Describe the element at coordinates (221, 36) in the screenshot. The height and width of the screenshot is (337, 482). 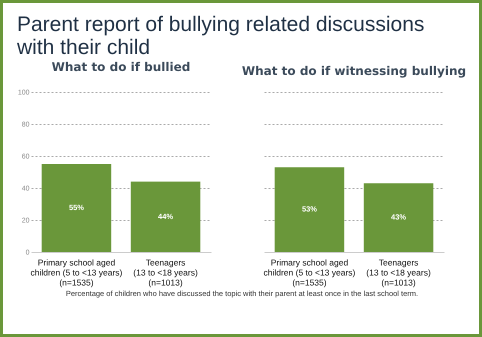
I see `chart-title: Parent report of bullying related discussions with their child` at that location.